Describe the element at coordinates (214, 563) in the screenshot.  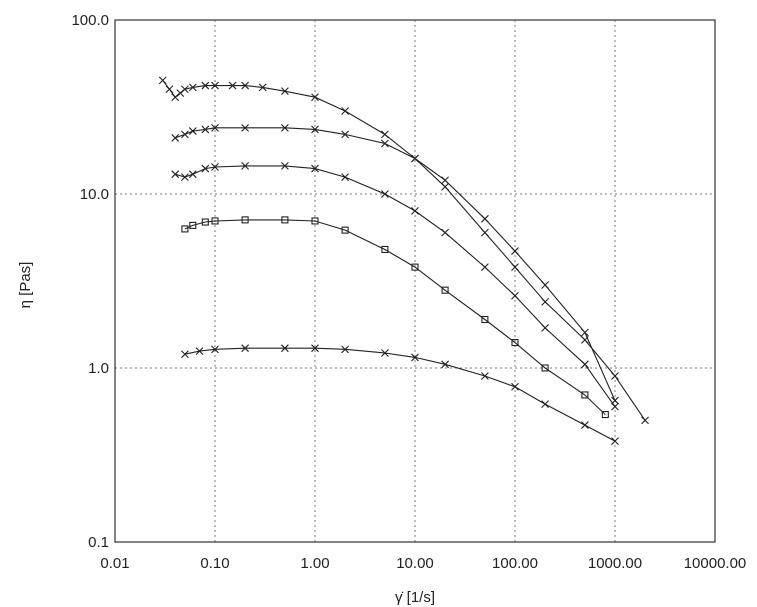
I see `x-tick-label: 0.10` at that location.